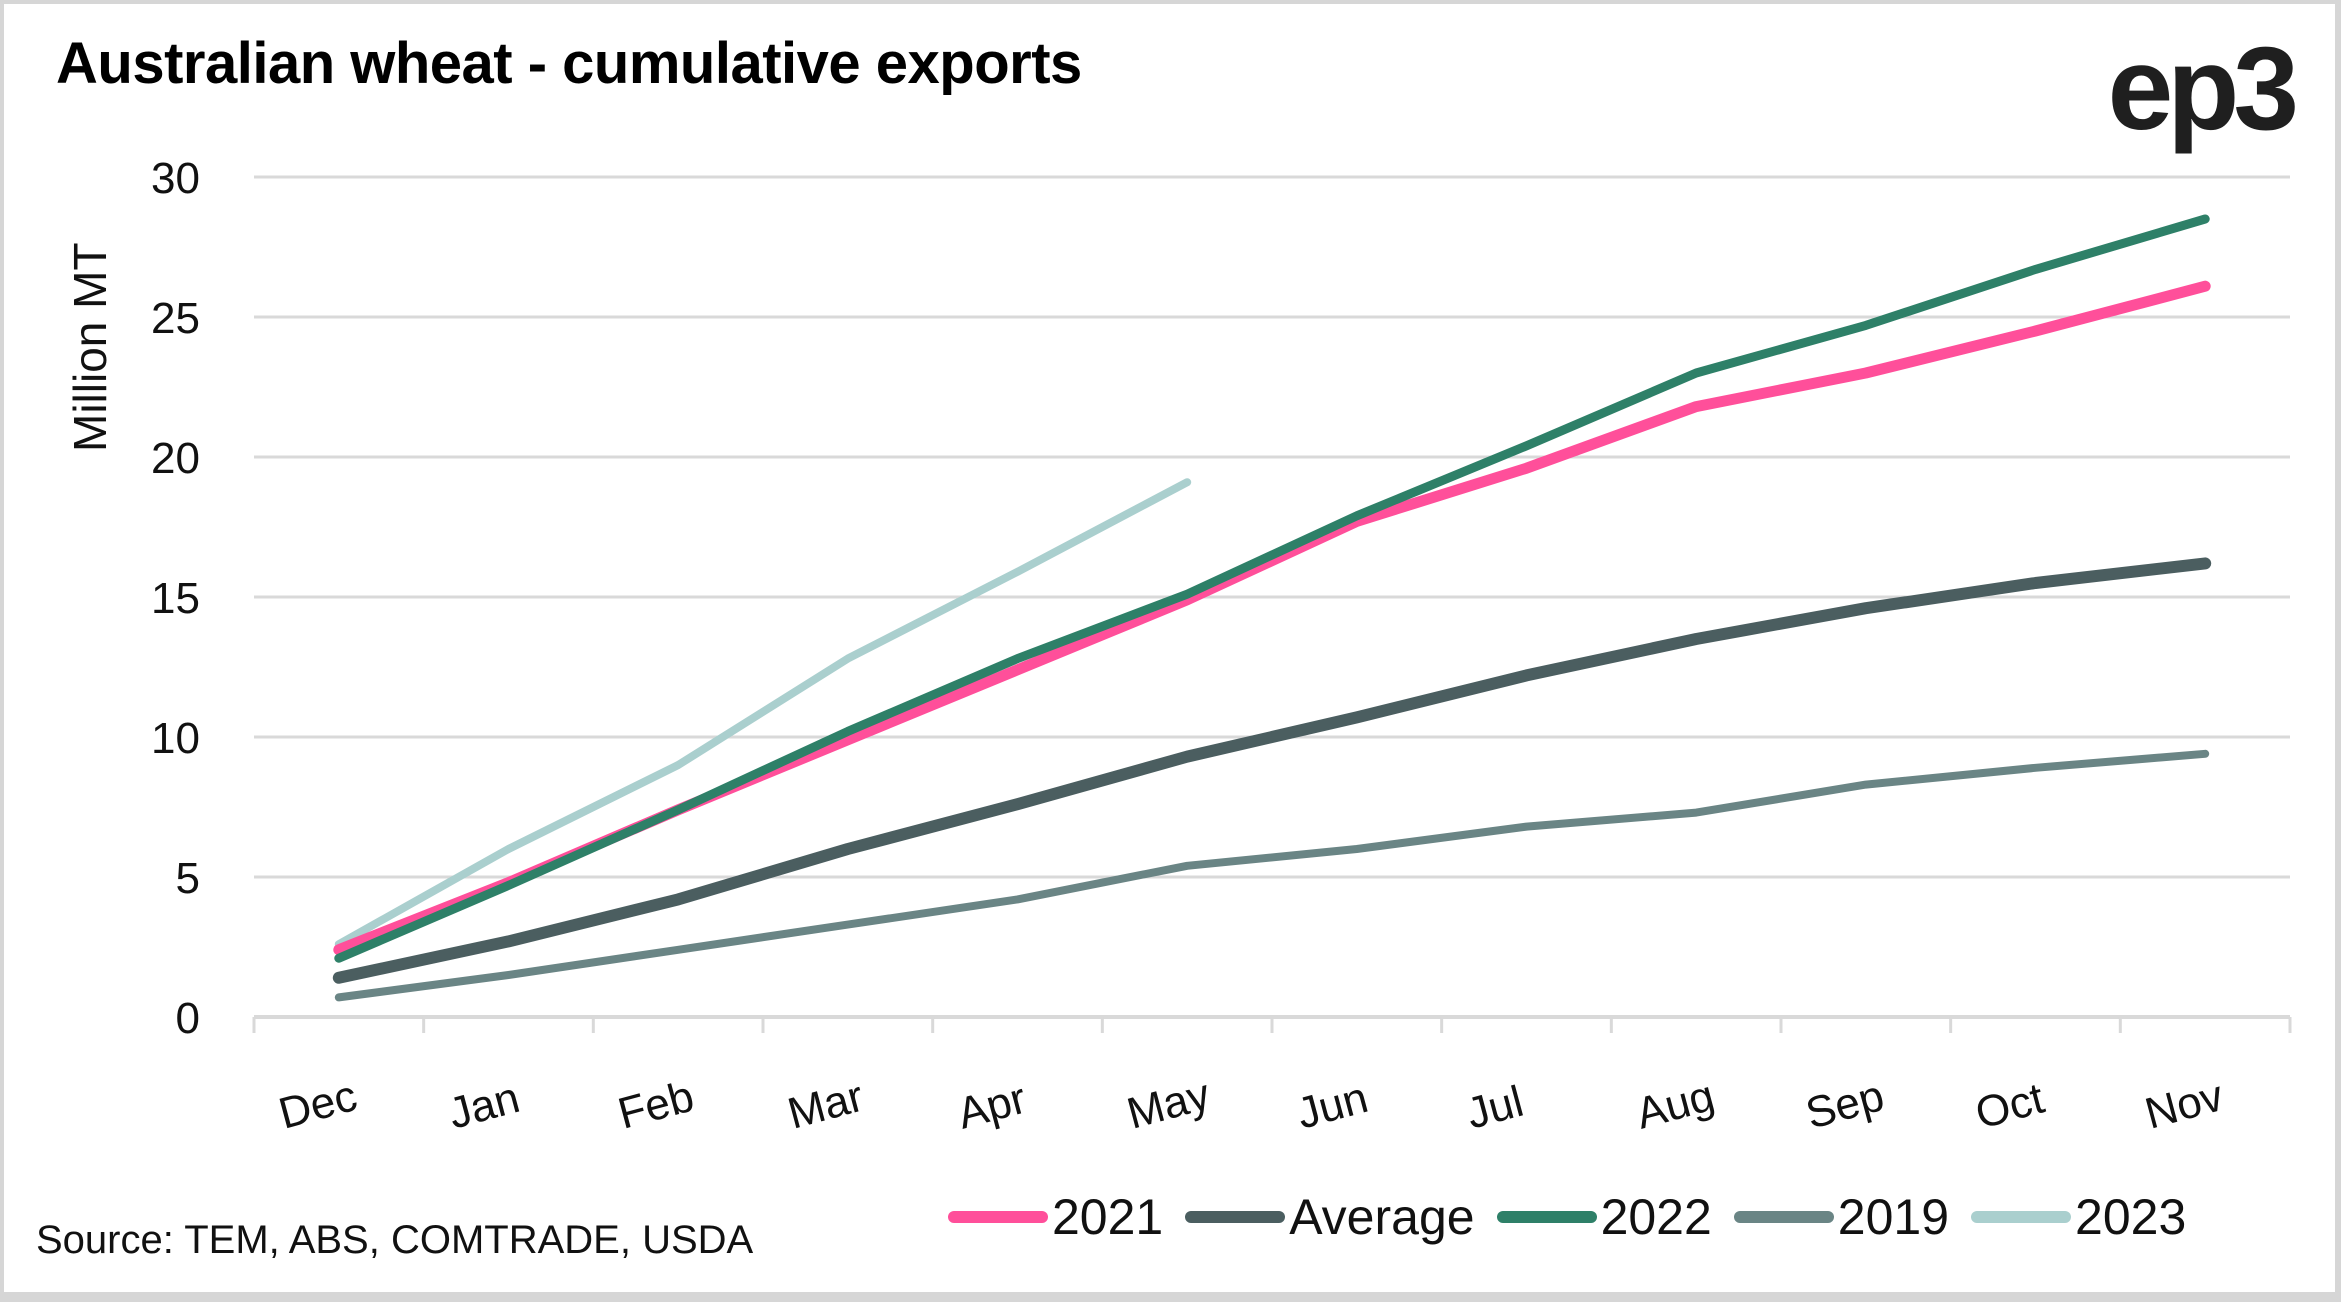  What do you see at coordinates (188, 878) in the screenshot?
I see `y-tick-label: 5` at bounding box center [188, 878].